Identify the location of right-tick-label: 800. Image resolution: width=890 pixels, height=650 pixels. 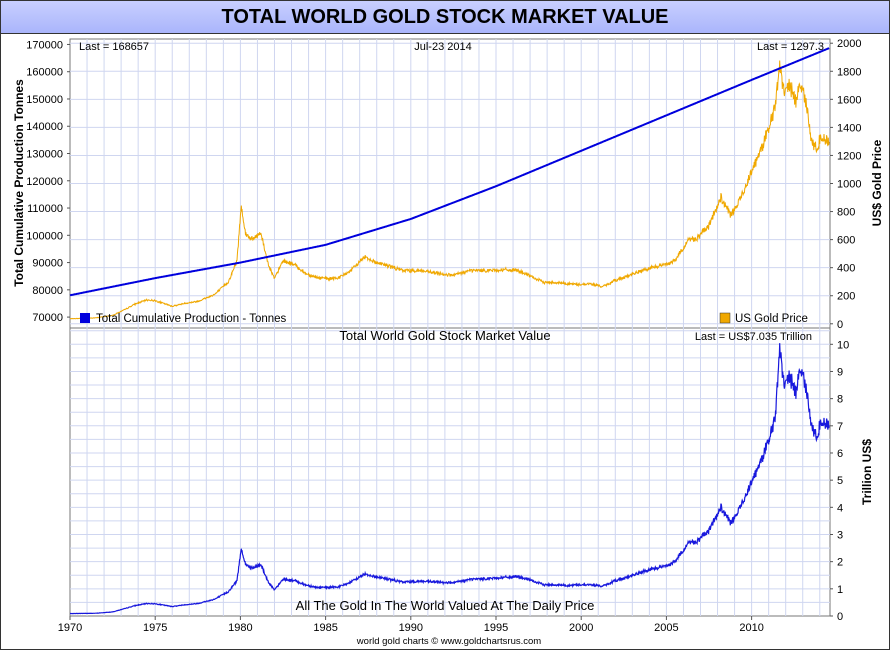
(846, 213).